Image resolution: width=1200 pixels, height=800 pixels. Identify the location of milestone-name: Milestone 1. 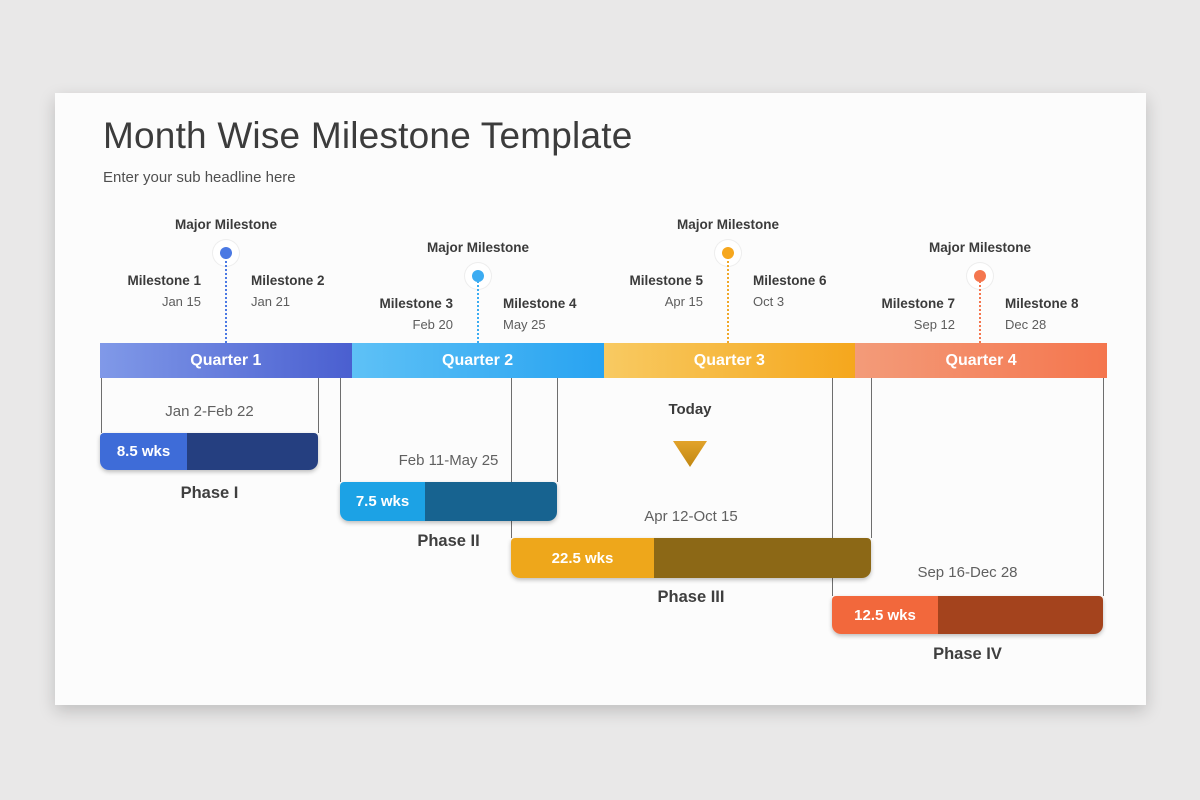
(164, 280).